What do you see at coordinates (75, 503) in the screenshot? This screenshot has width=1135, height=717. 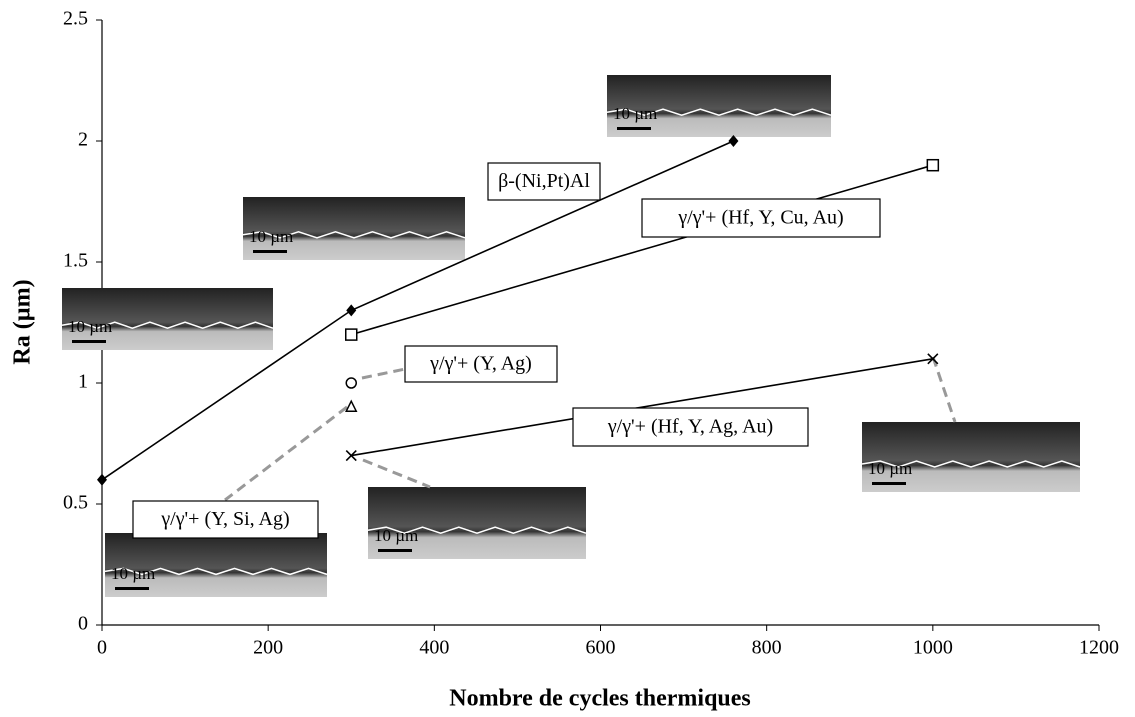 I see `y-tick-label: 0.5` at bounding box center [75, 503].